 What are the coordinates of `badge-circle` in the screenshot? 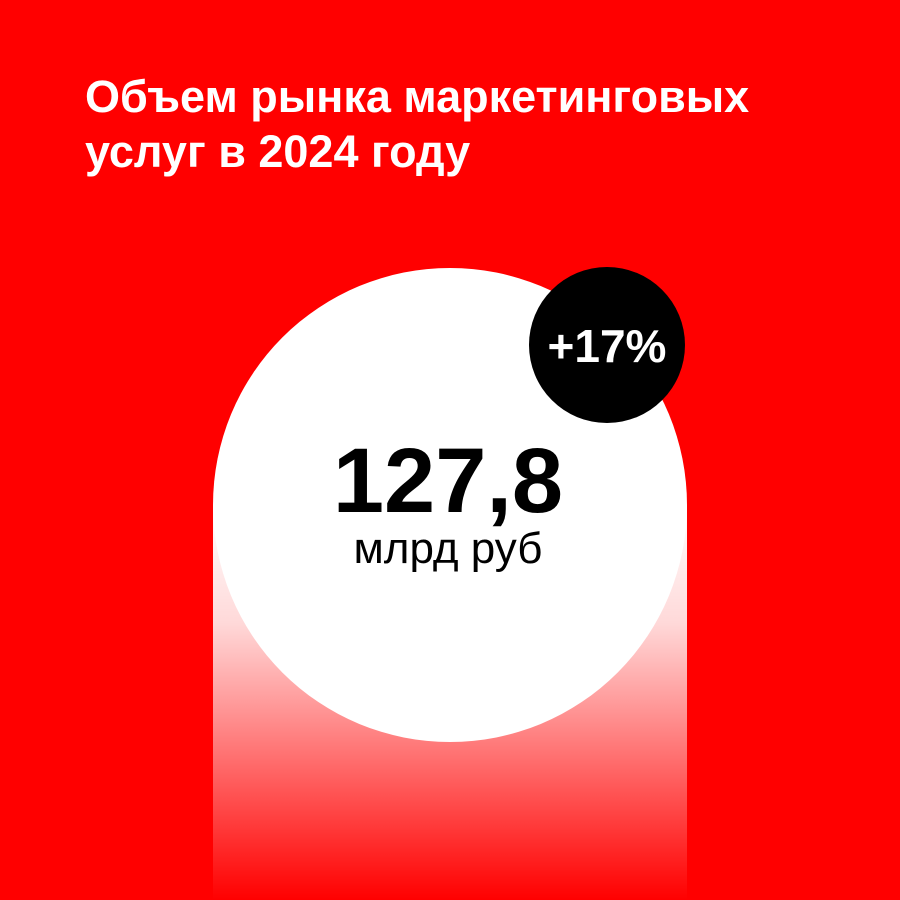 It's located at (607, 345).